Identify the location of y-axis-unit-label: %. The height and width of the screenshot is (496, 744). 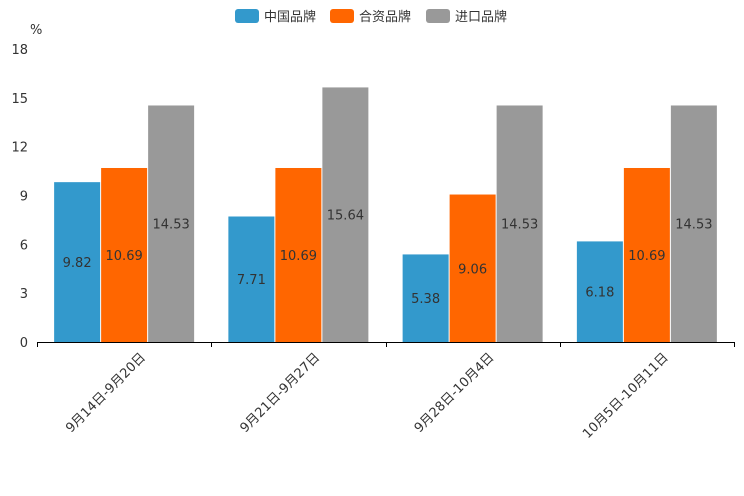
(36, 30).